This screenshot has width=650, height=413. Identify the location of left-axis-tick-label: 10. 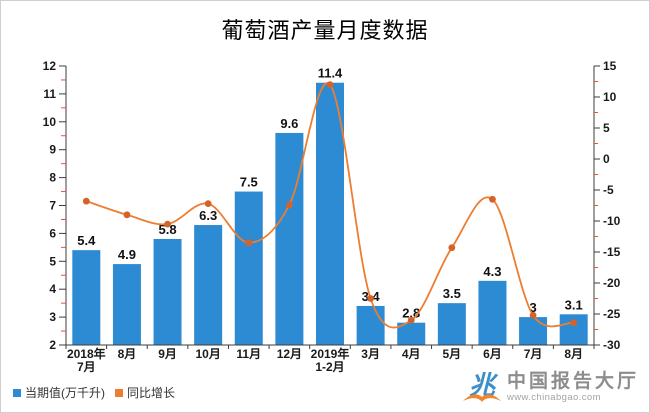
(50, 122).